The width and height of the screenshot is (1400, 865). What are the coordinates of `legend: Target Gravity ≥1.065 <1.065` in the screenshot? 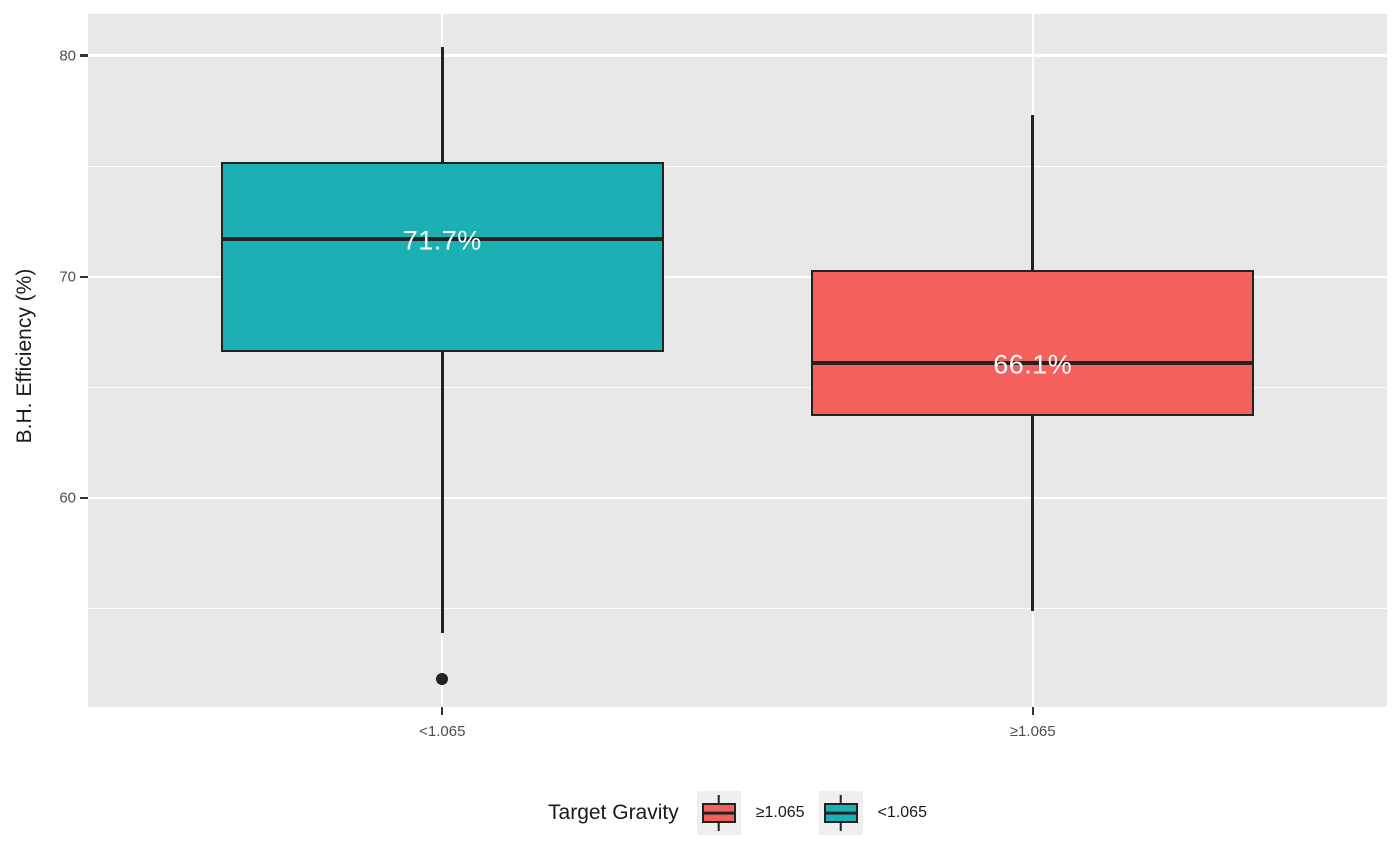 It's located at (737, 813).